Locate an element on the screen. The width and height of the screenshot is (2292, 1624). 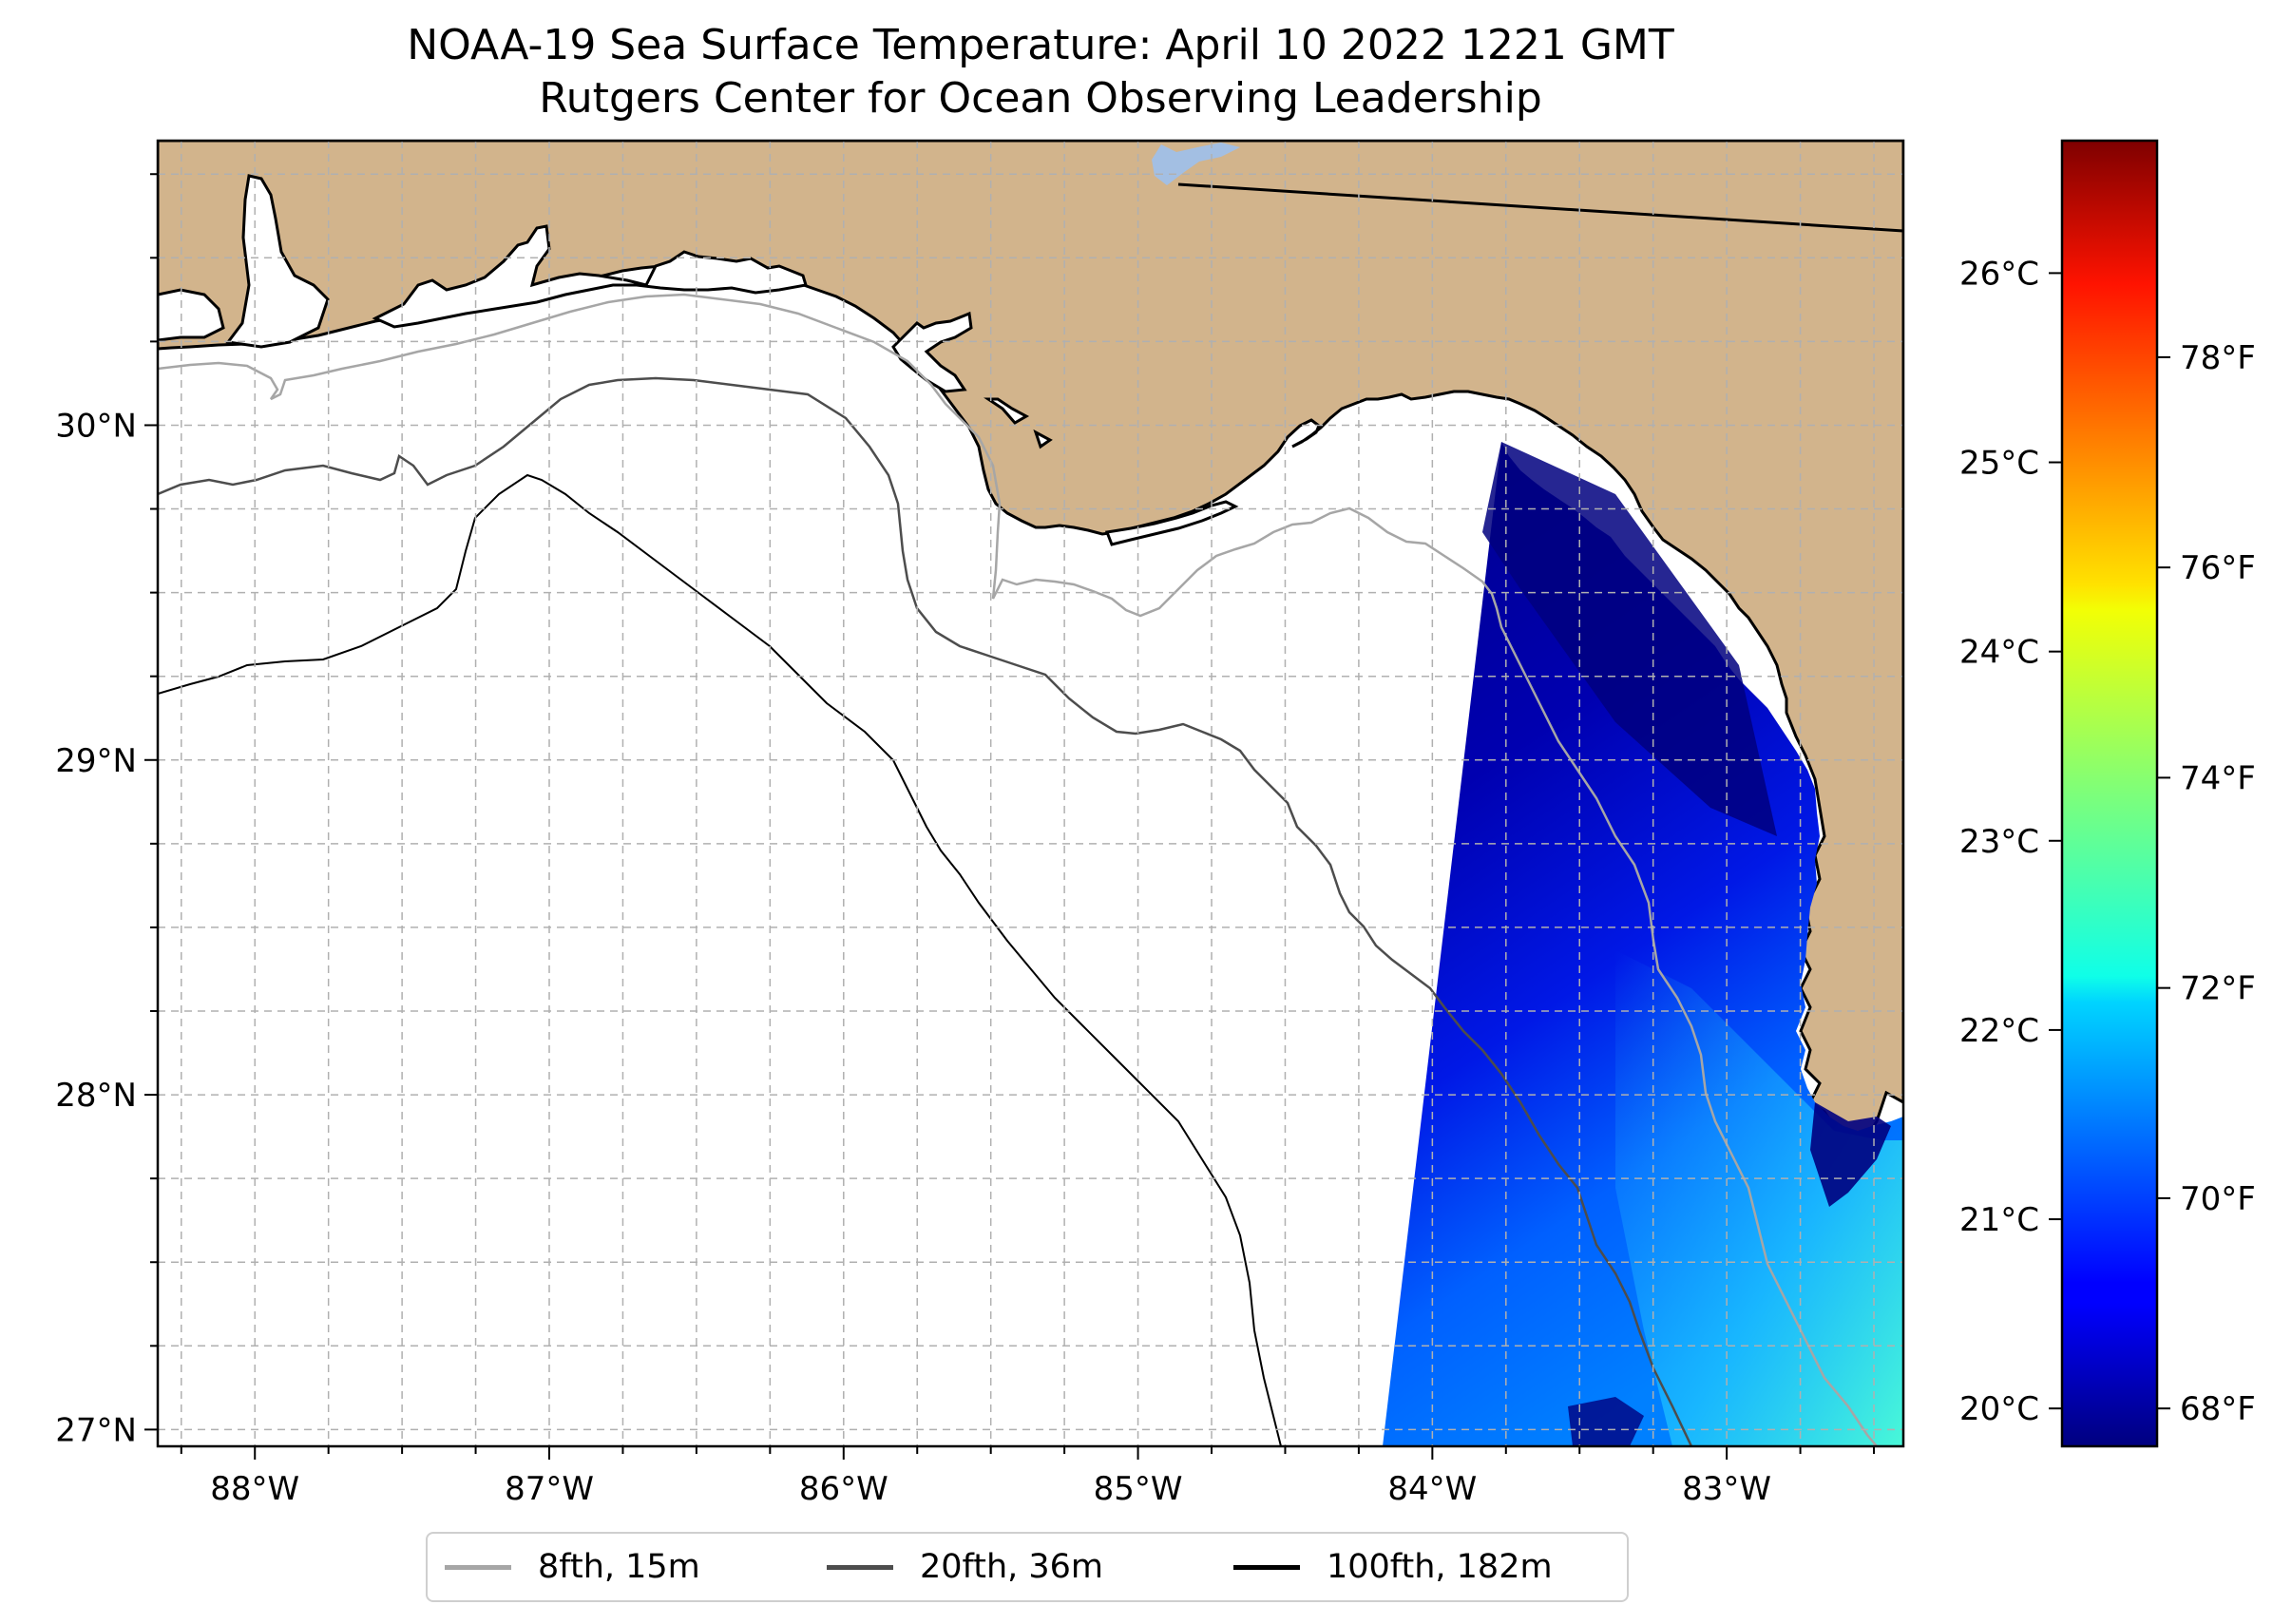
fahrenheit-tick-label: 70°F is located at coordinates (2218, 1199).